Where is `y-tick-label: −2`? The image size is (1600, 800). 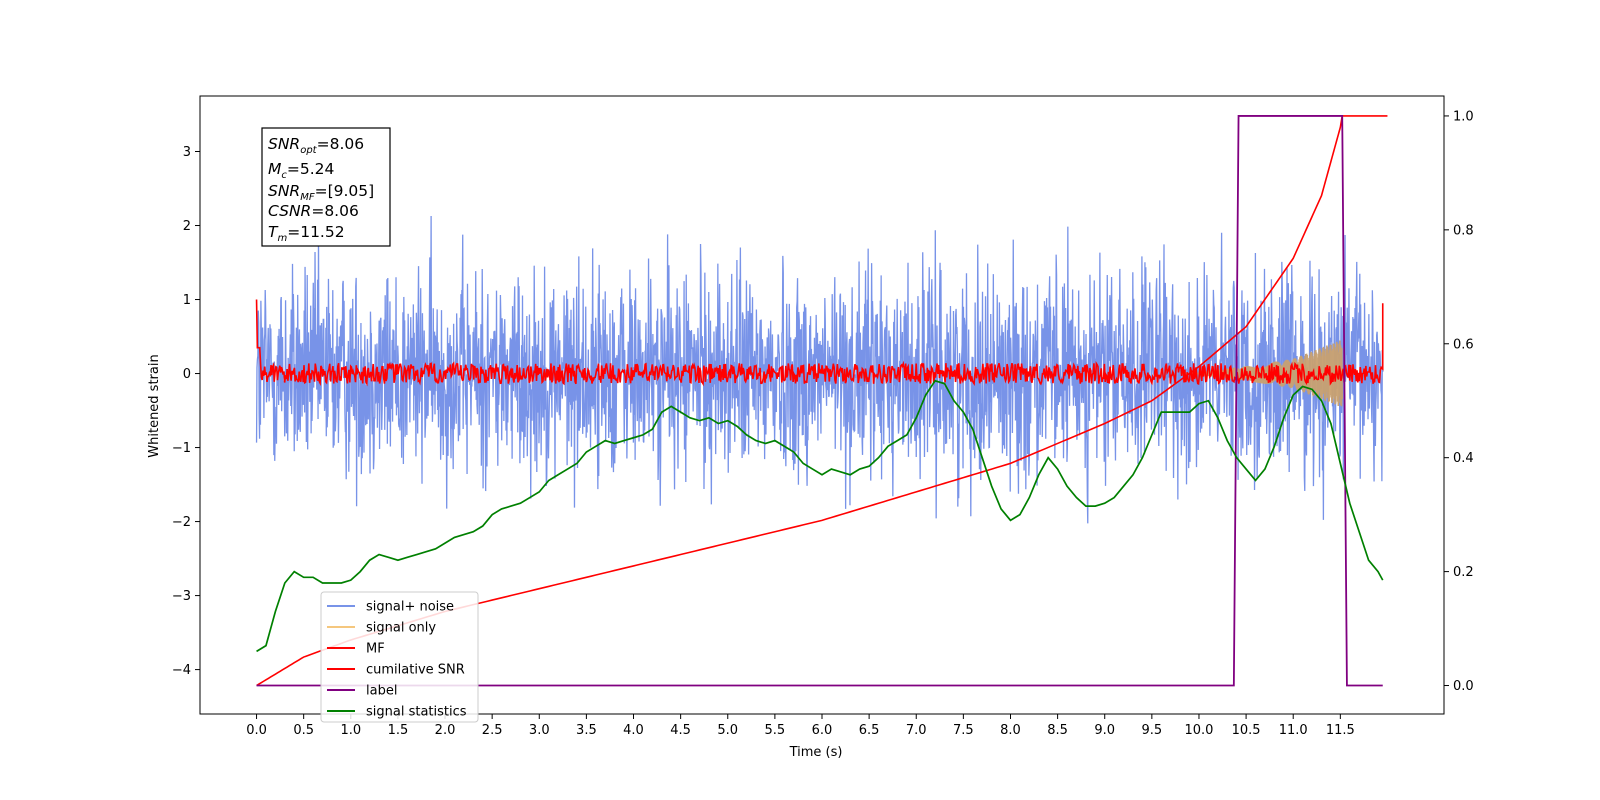 y-tick-label: −2 is located at coordinates (181, 522).